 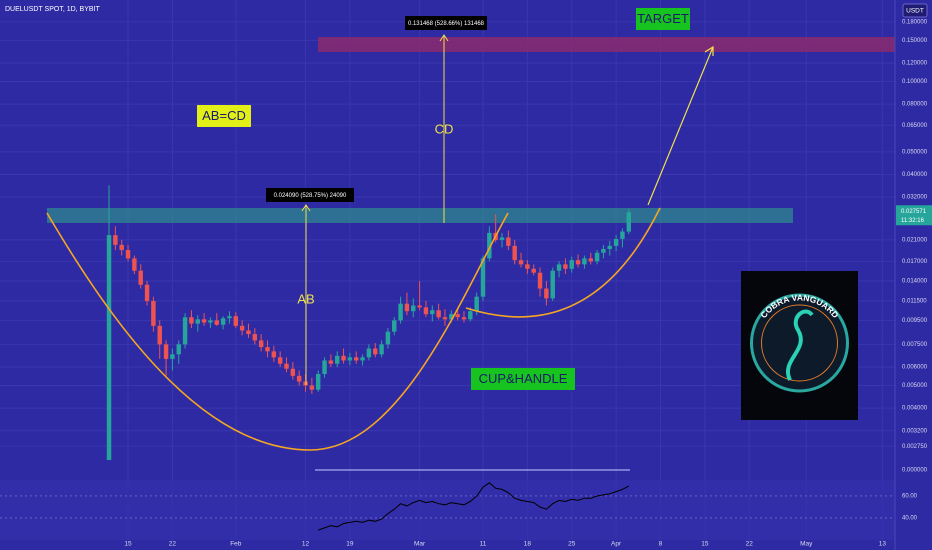 I want to click on y-tick-label: 0.005000, so click(x=915, y=386).